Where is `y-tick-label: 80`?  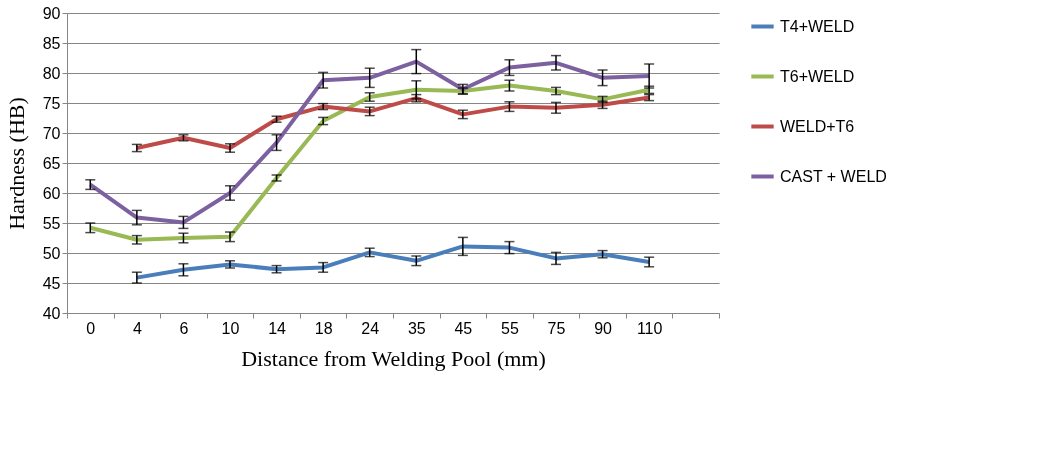 y-tick-label: 80 is located at coordinates (51, 73).